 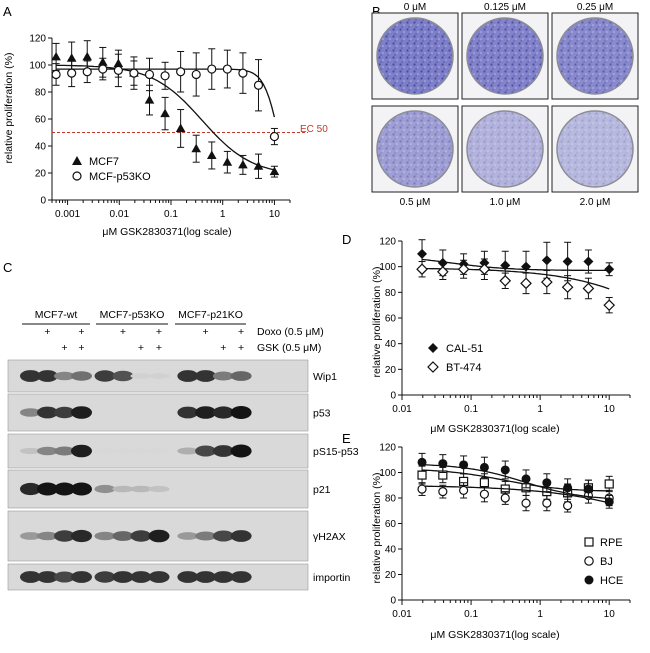 I want to click on panel-label-b: B, so click(x=376, y=11).